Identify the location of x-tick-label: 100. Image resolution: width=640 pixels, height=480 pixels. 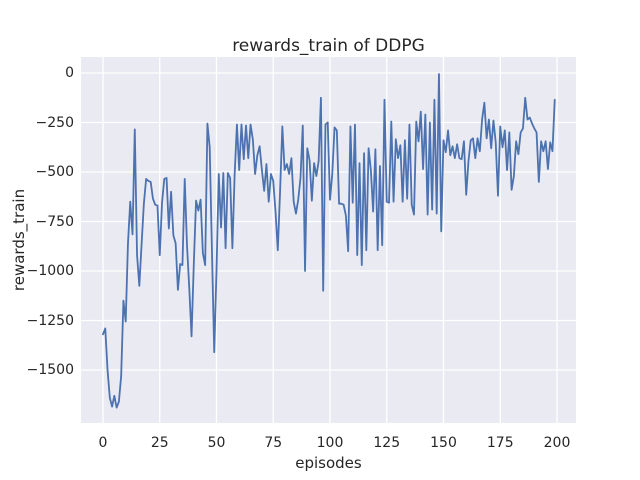
(330, 443).